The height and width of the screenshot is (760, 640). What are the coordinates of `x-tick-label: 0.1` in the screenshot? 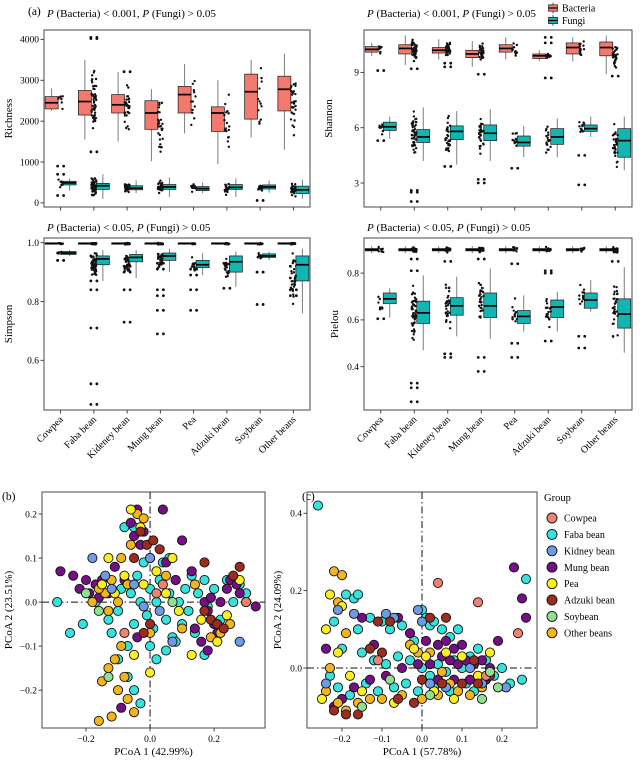 It's located at (462, 740).